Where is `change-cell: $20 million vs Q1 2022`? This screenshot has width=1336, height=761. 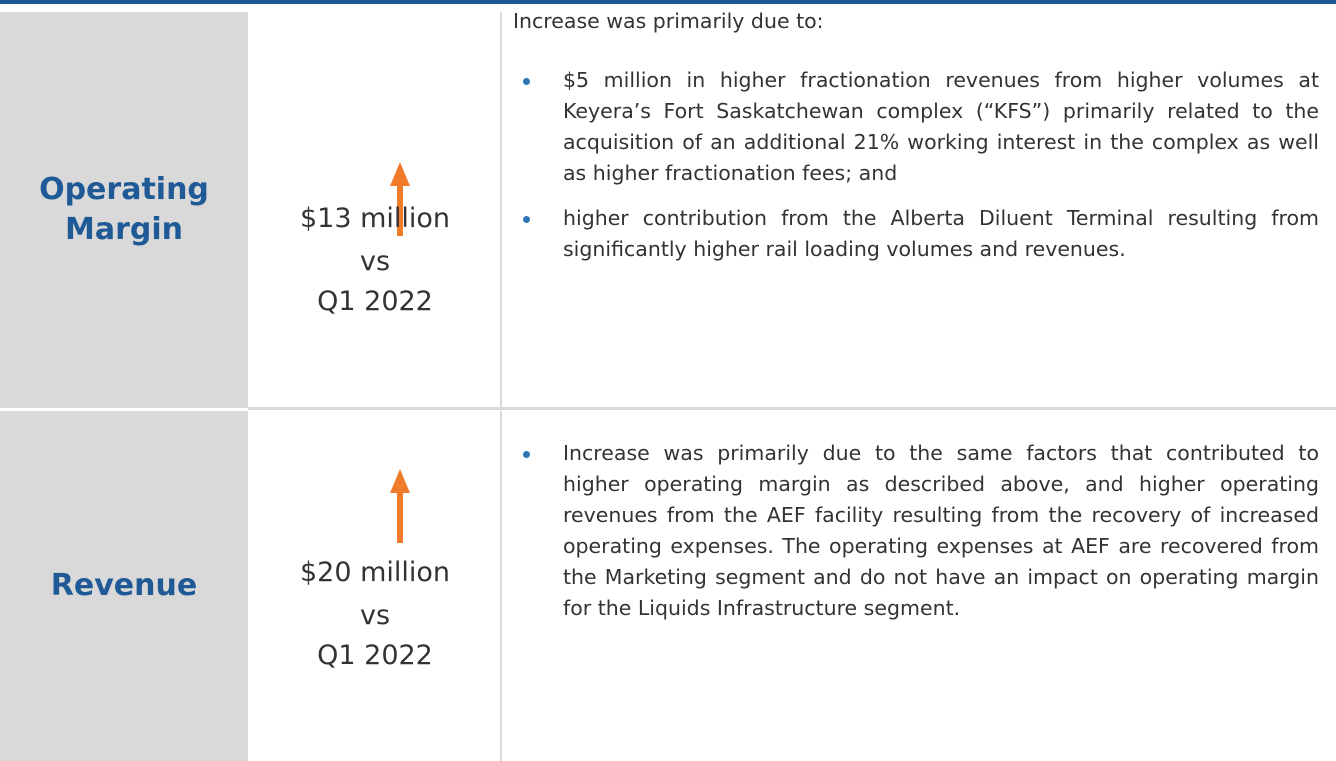 change-cell: $20 million vs Q1 2022 is located at coordinates (375, 586).